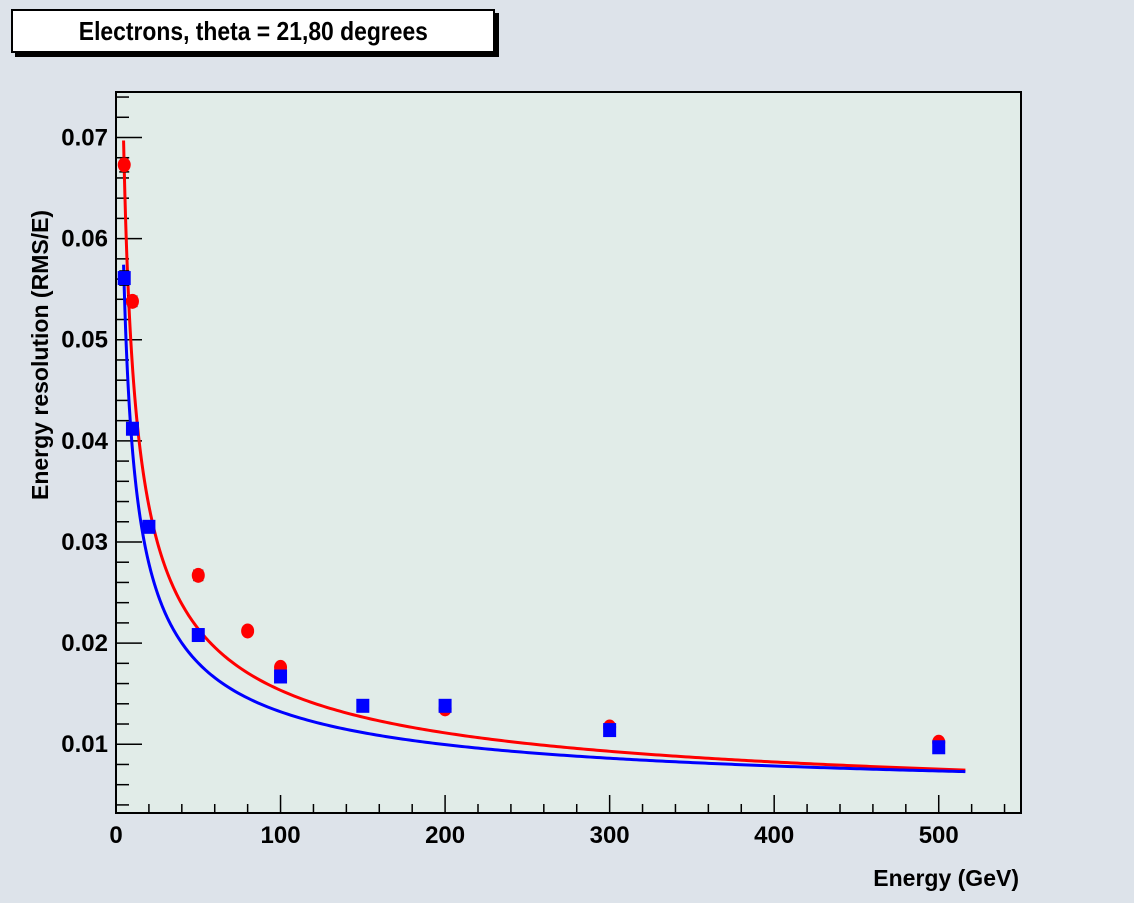  What do you see at coordinates (40, 355) in the screenshot?
I see `y-axis-title: Energy resolution (RMS/E)` at bounding box center [40, 355].